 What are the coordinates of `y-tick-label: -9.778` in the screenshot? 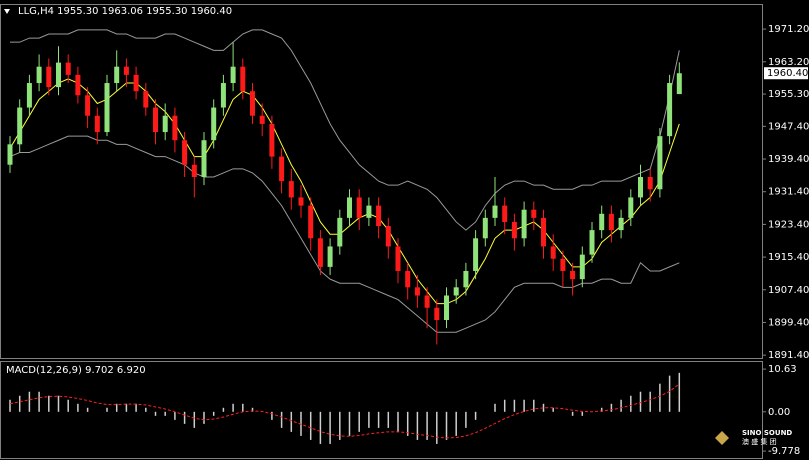 It's located at (784, 451).